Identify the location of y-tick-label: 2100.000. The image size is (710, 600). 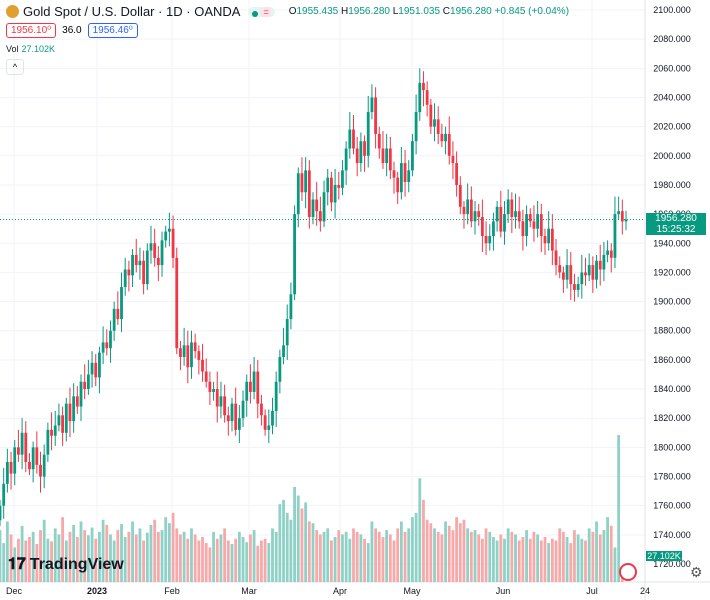
(672, 10).